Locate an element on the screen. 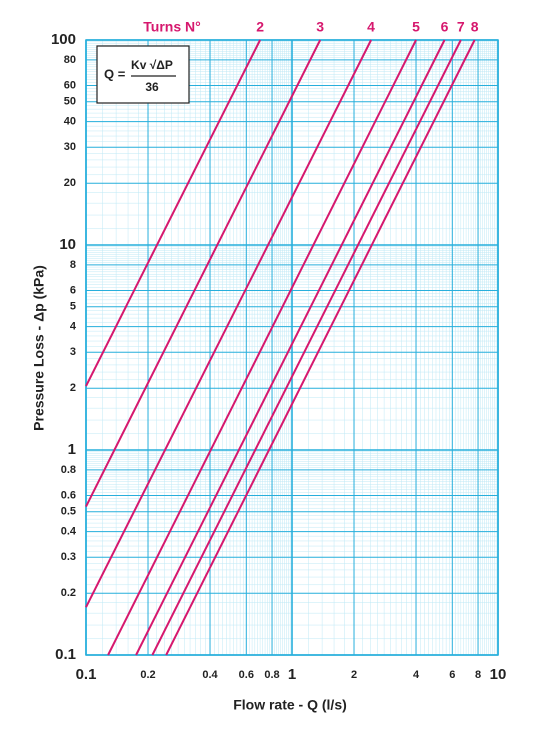  x-tick-label: 8 is located at coordinates (478, 675).